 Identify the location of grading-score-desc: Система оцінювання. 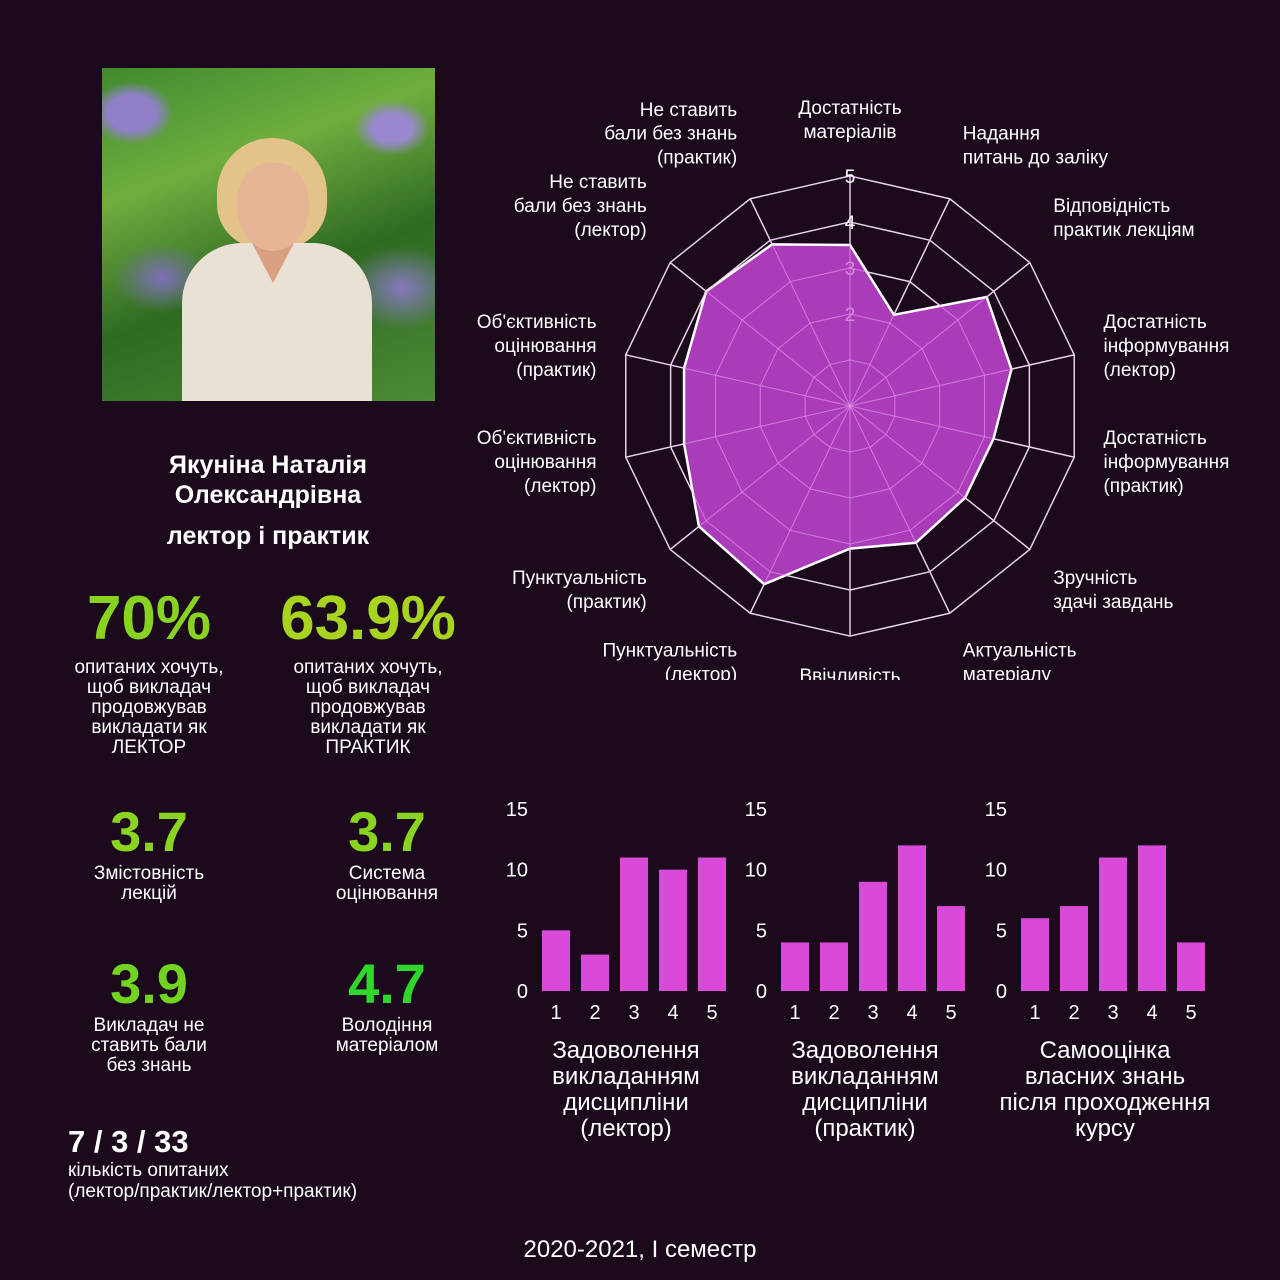
(387, 884).